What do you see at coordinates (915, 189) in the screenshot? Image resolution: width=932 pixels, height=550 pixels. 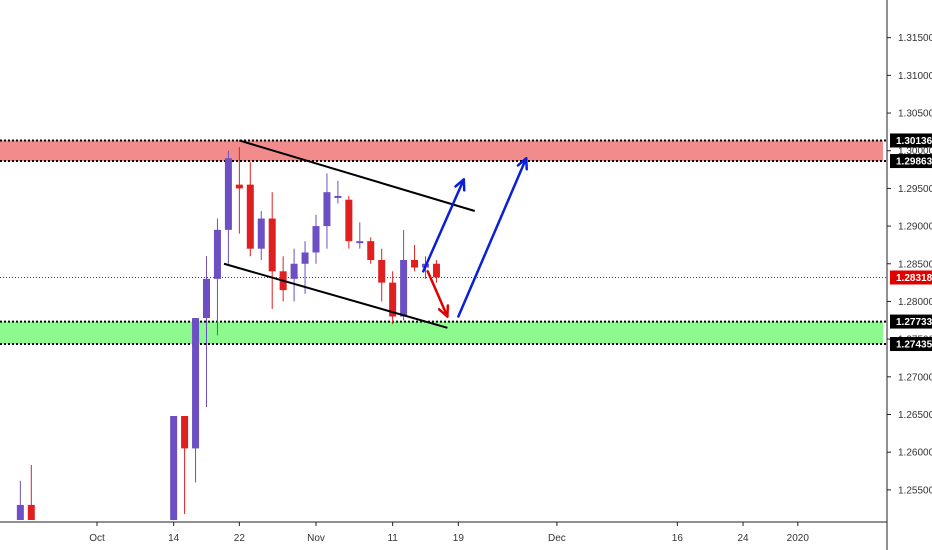 I see `price-tick-label-8: 1.29500` at bounding box center [915, 189].